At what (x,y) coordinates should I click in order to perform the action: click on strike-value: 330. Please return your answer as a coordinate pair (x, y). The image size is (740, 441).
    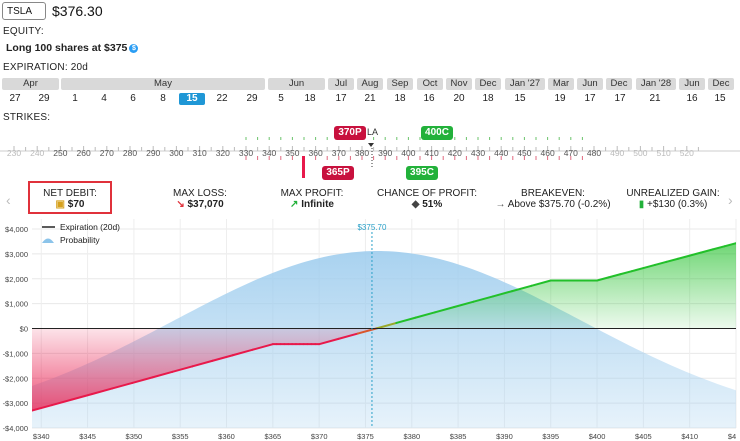
    Looking at the image, I should click on (246, 153).